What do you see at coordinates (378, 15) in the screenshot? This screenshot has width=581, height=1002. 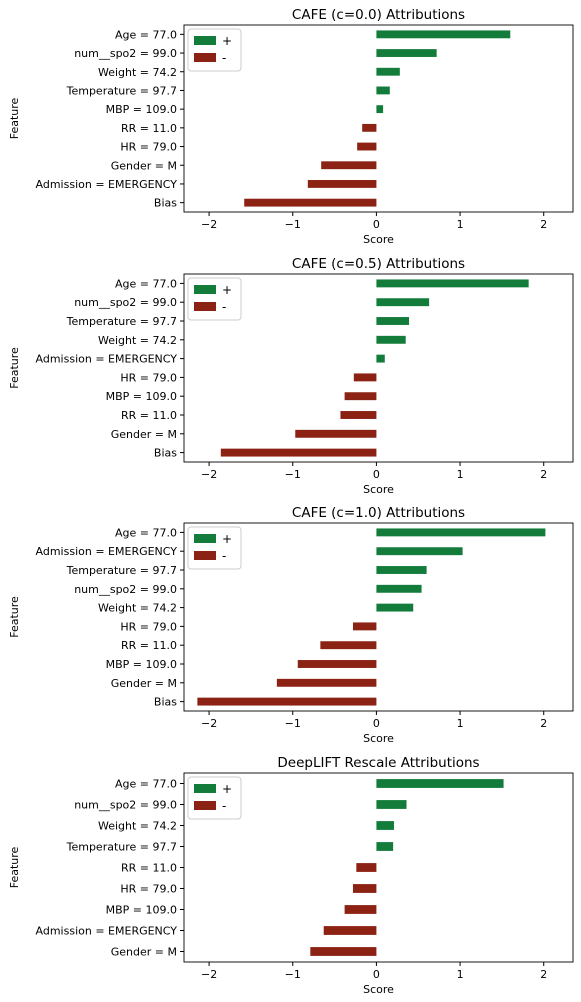 I see `chart-title: CAFE (c=0.0) Attributions` at bounding box center [378, 15].